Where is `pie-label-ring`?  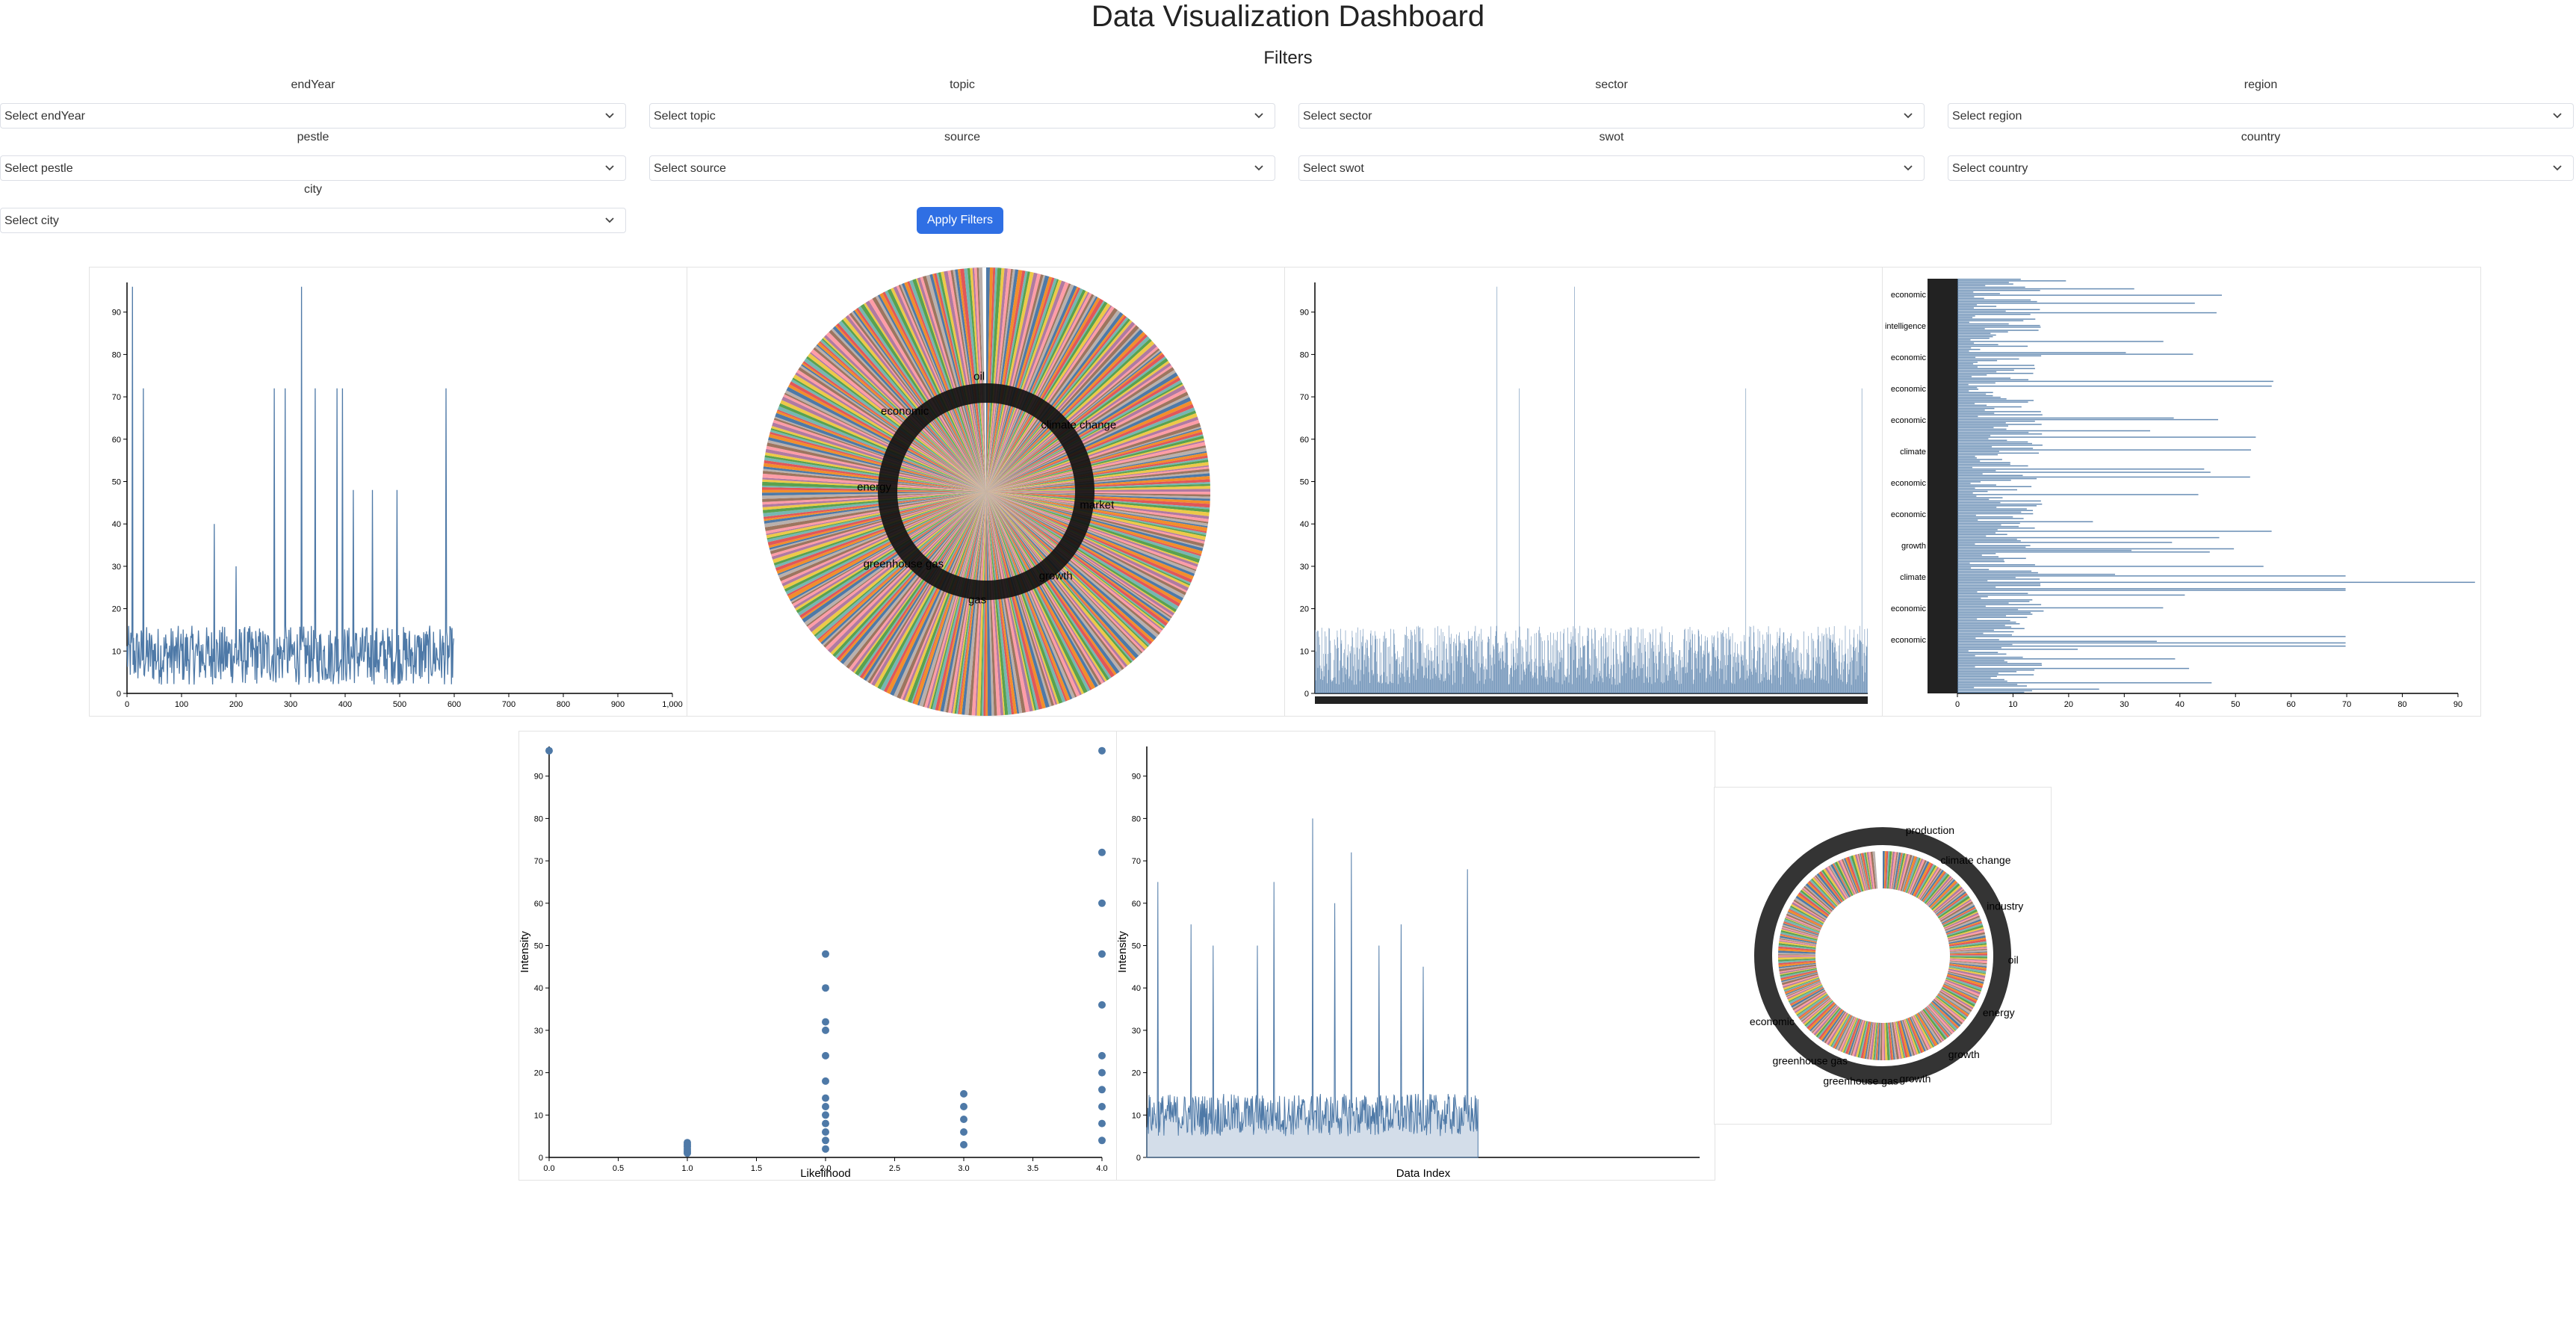 pie-label-ring is located at coordinates (986, 491).